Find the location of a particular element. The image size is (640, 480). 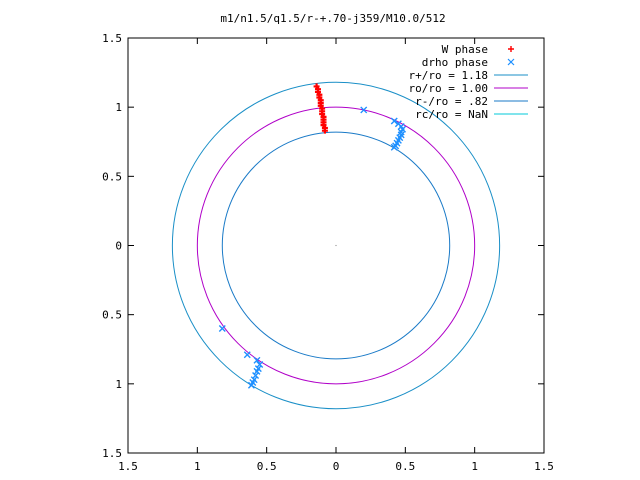

legend-label: drho phase is located at coordinates (455, 62).